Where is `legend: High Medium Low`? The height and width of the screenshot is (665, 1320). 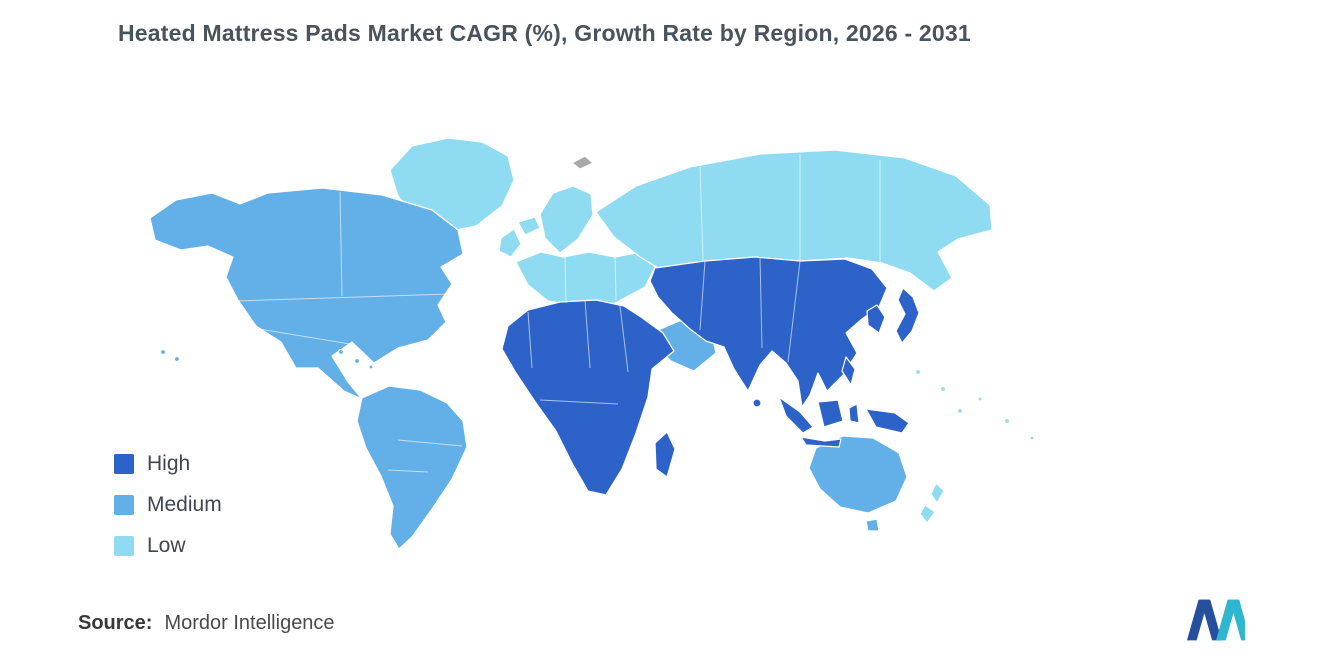 legend: High Medium Low is located at coordinates (168, 505).